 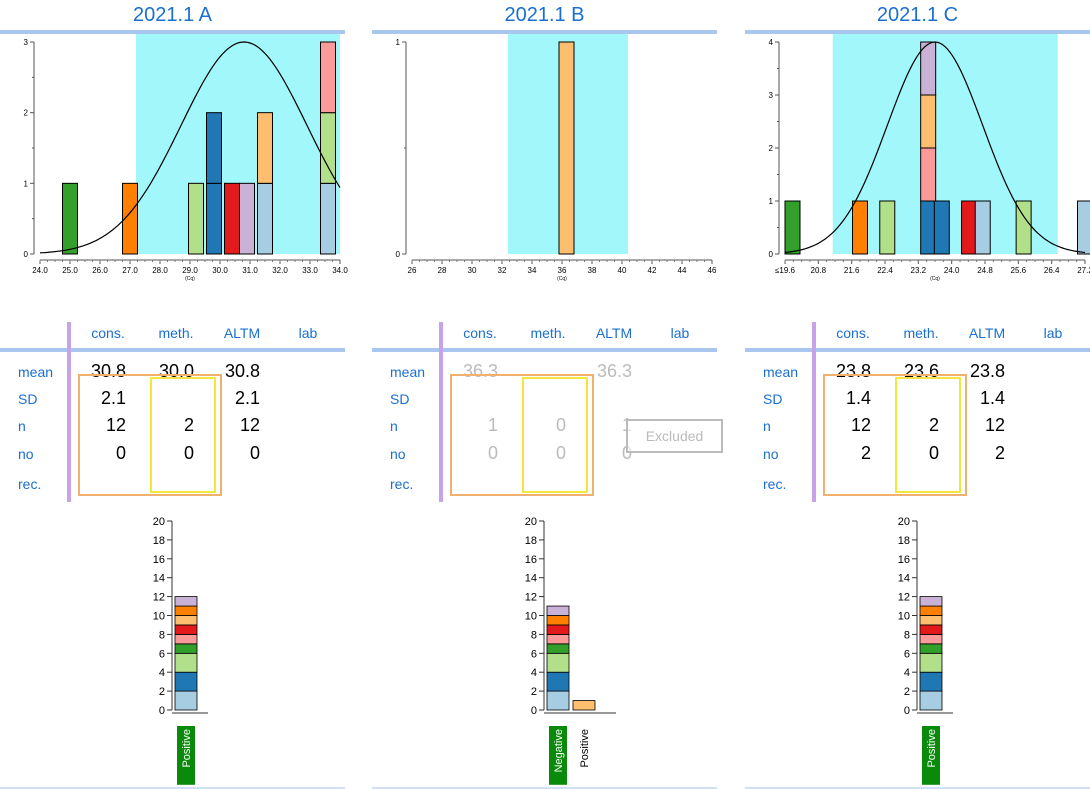 I want to click on x-tick-label: 25.6, so click(x=1019, y=270).